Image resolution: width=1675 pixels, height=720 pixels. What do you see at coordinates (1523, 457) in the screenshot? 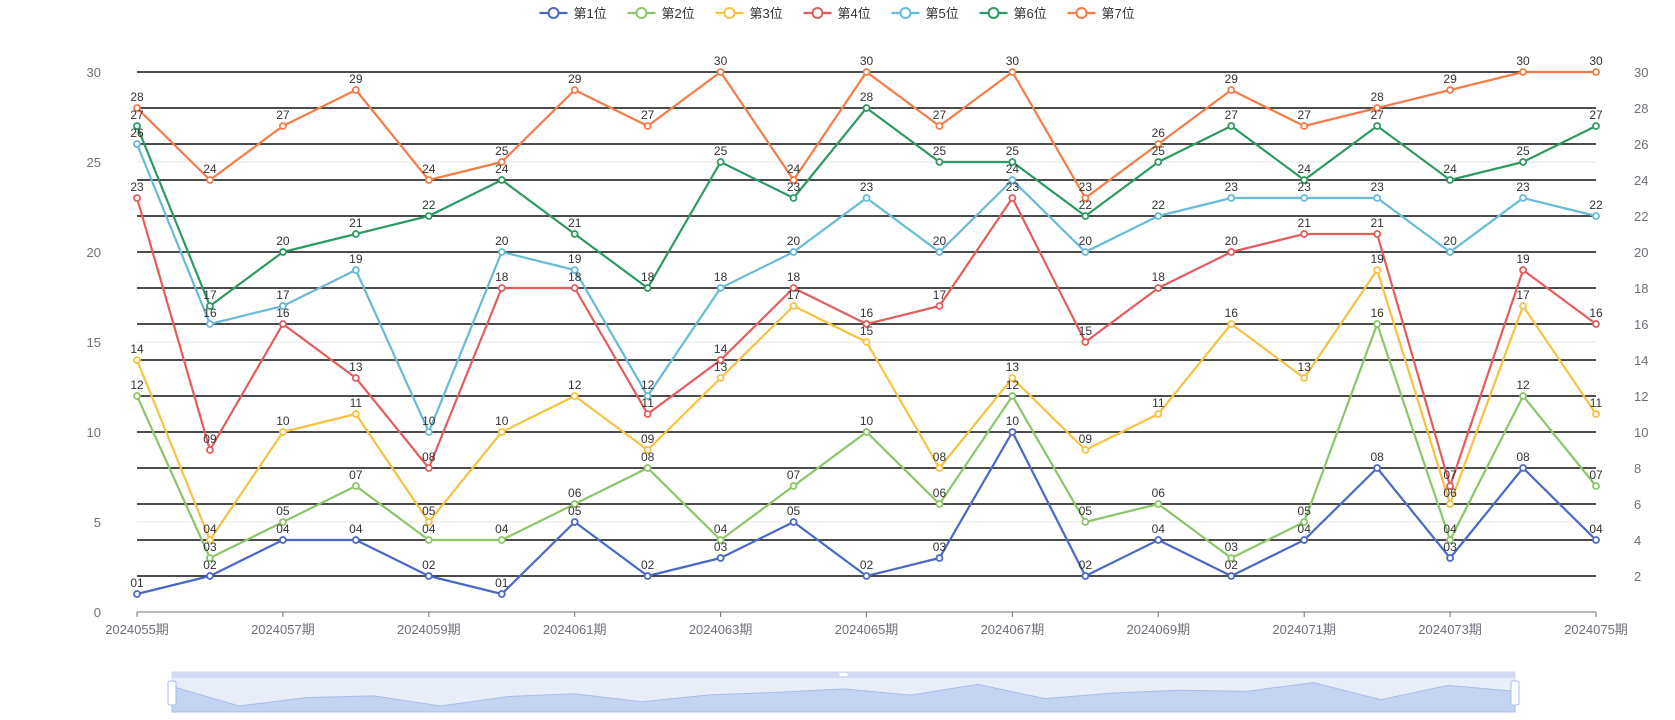
I see `data-label: 08` at bounding box center [1523, 457].